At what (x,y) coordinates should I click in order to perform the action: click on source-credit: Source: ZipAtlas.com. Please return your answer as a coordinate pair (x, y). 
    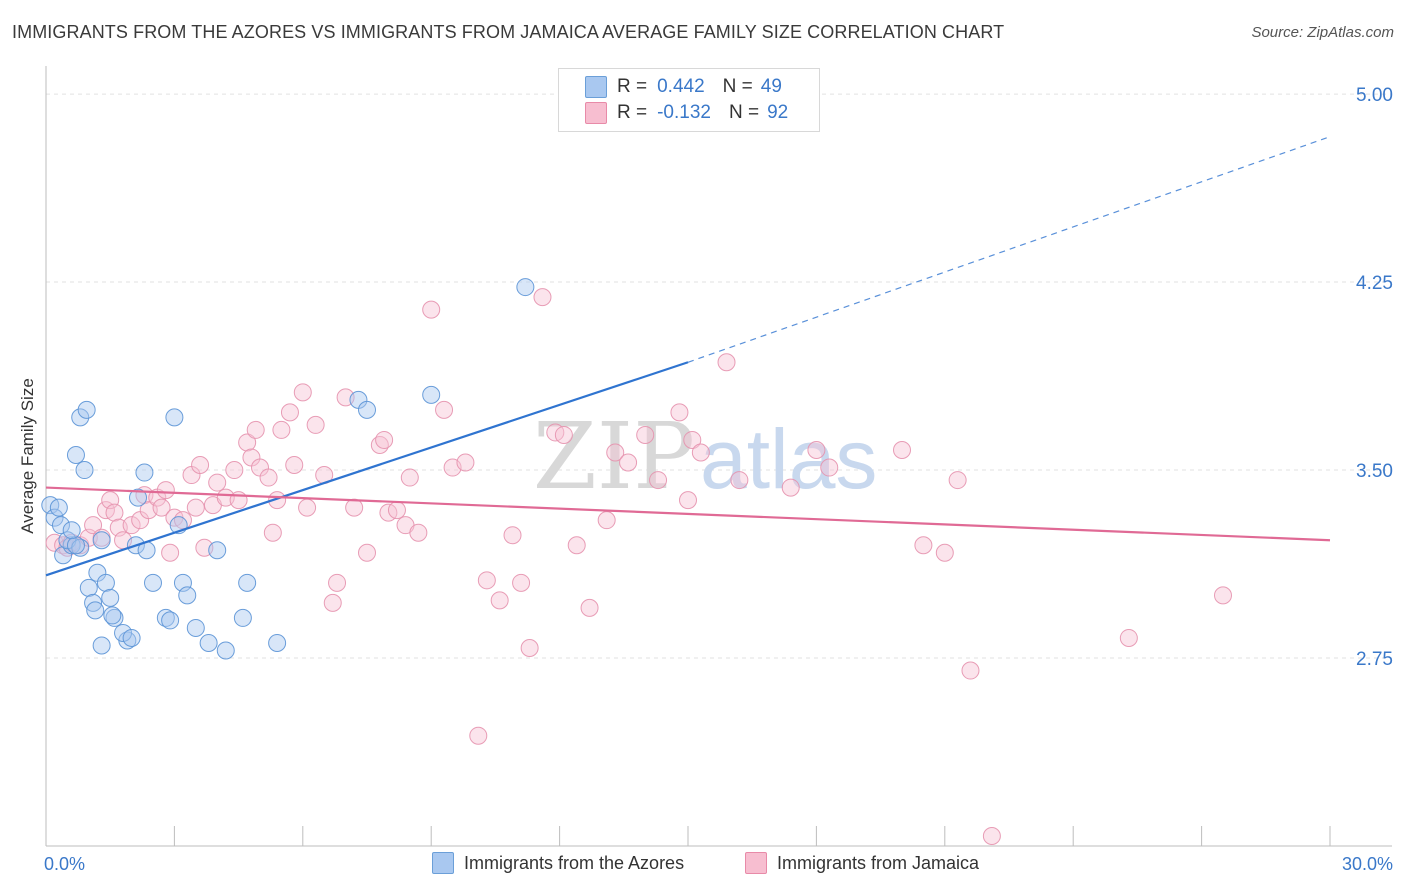
    Looking at the image, I should click on (1322, 32).